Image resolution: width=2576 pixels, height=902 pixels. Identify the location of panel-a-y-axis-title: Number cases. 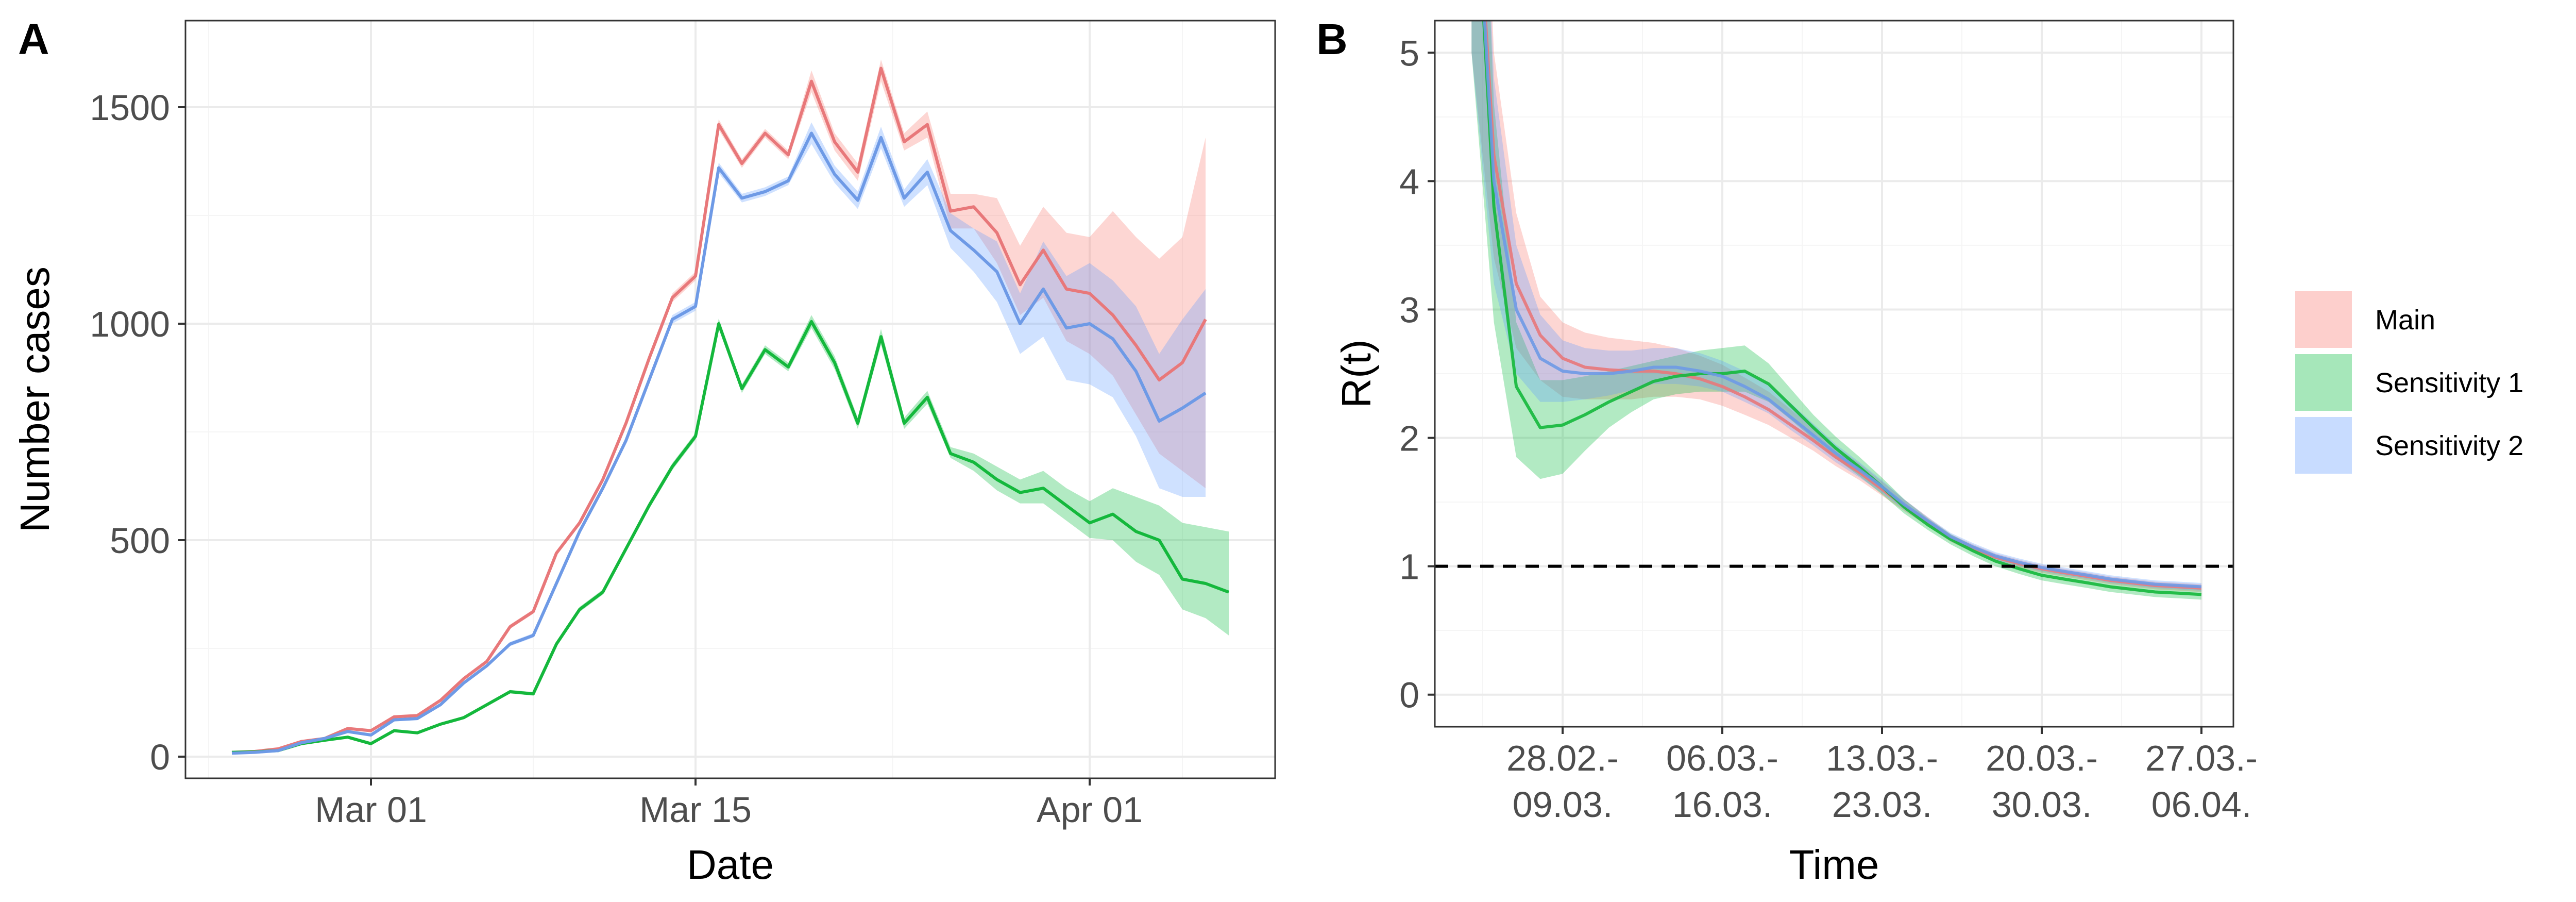
(35, 399).